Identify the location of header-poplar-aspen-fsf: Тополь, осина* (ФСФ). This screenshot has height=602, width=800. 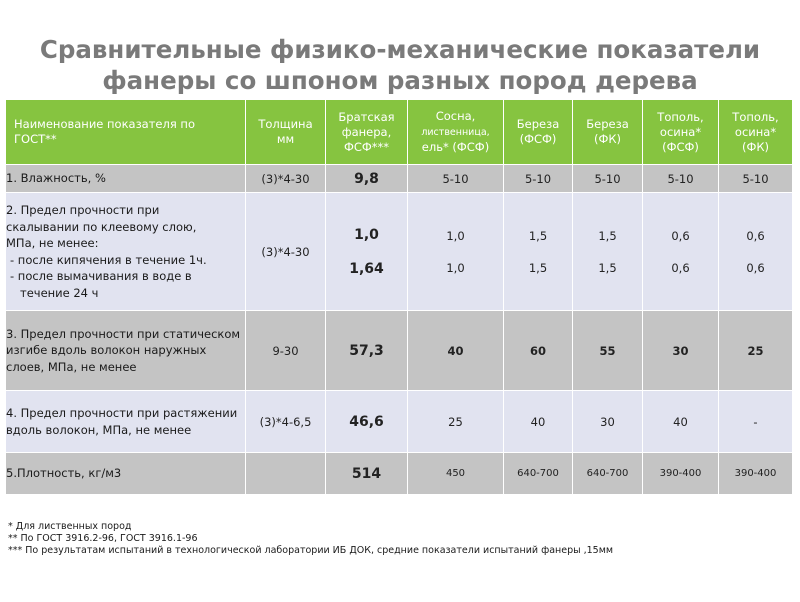
(680, 132).